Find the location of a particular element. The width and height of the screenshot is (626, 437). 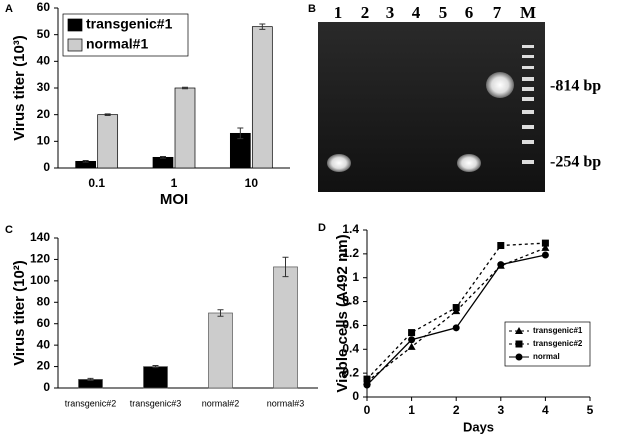

x-tick-label: 3 is located at coordinates (500, 410).